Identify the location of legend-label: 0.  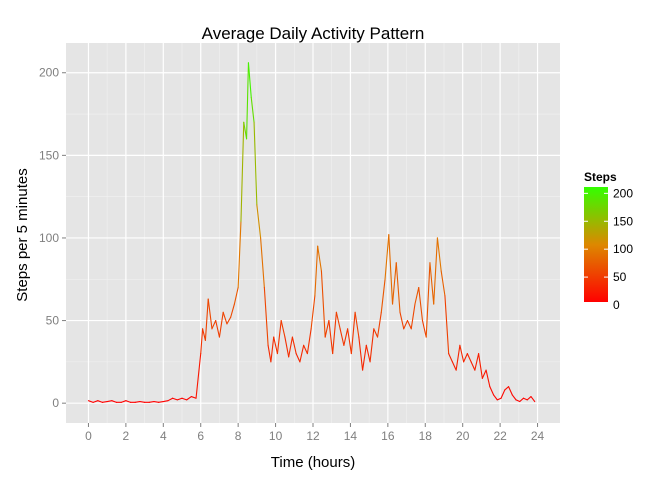
(616, 305).